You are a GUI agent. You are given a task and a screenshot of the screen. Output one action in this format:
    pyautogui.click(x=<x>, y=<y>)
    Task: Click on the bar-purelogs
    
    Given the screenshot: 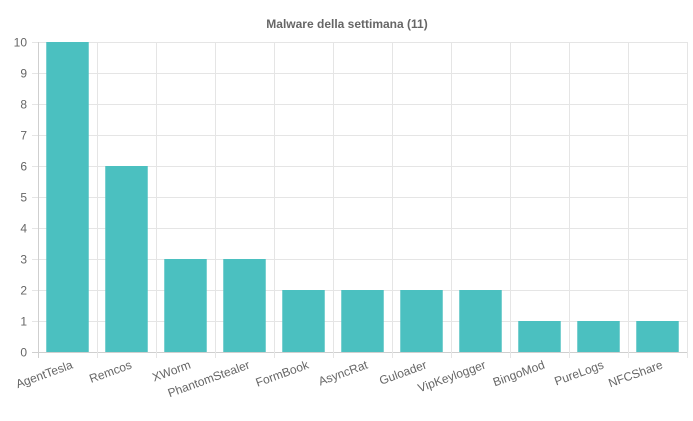 What is the action you would take?
    pyautogui.click(x=598, y=336)
    